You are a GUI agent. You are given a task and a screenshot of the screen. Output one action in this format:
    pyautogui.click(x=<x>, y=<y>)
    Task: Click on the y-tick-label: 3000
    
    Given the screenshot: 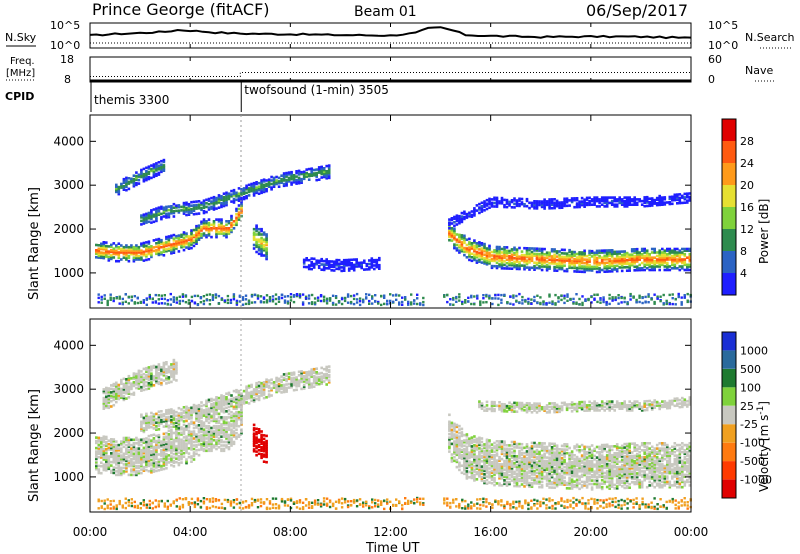 What is the action you would take?
    pyautogui.click(x=68, y=185)
    